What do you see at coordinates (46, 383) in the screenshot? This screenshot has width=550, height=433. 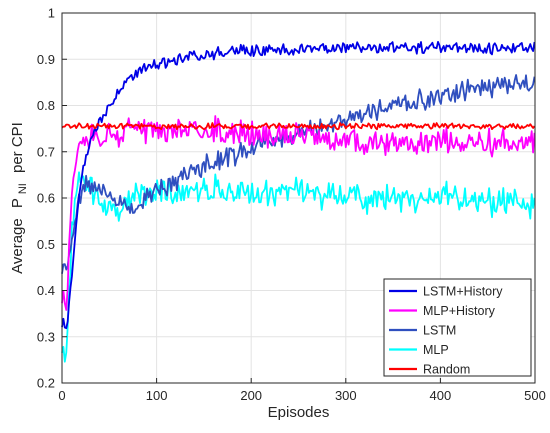 I see `y-tick-label: 0.2` at bounding box center [46, 383].